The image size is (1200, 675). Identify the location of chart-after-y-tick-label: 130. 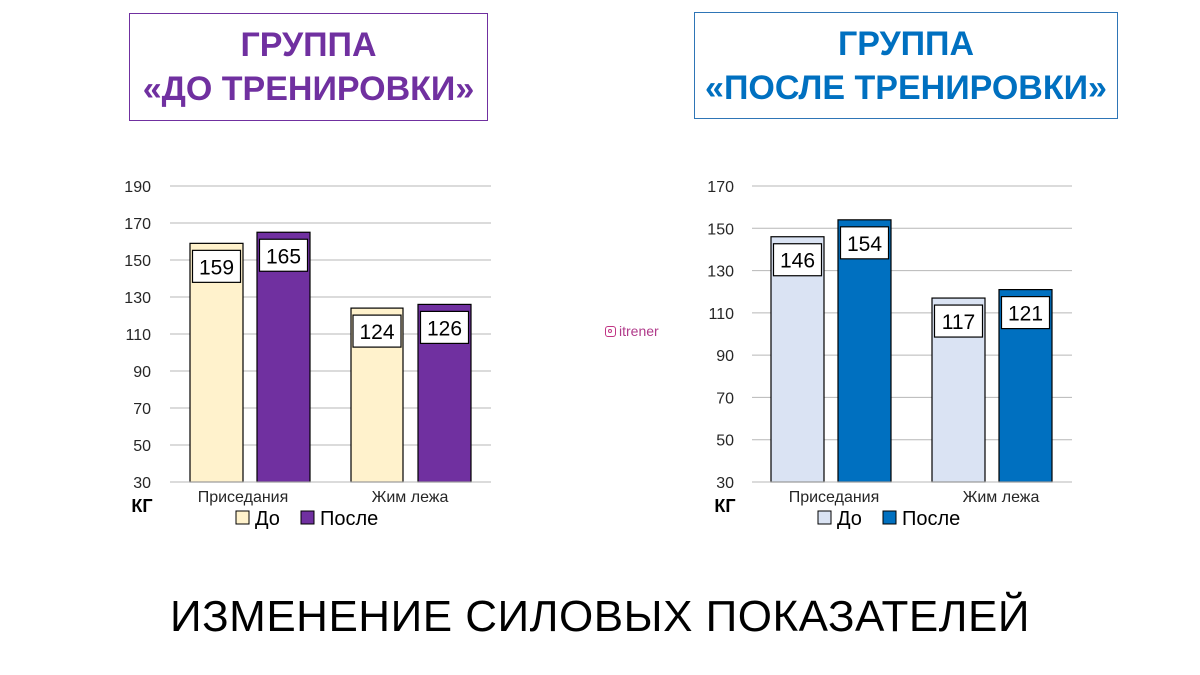
(720, 272).